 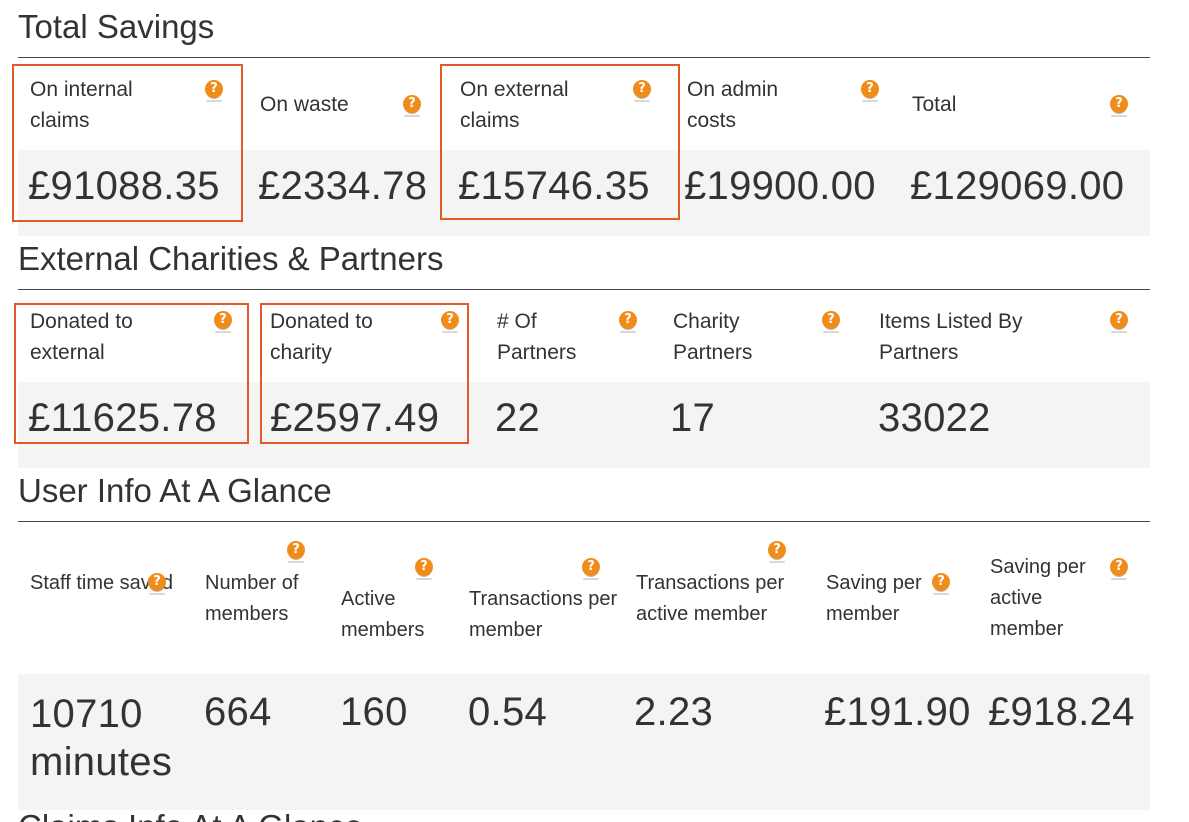 I want to click on value-charity-partners: 17, so click(x=693, y=418).